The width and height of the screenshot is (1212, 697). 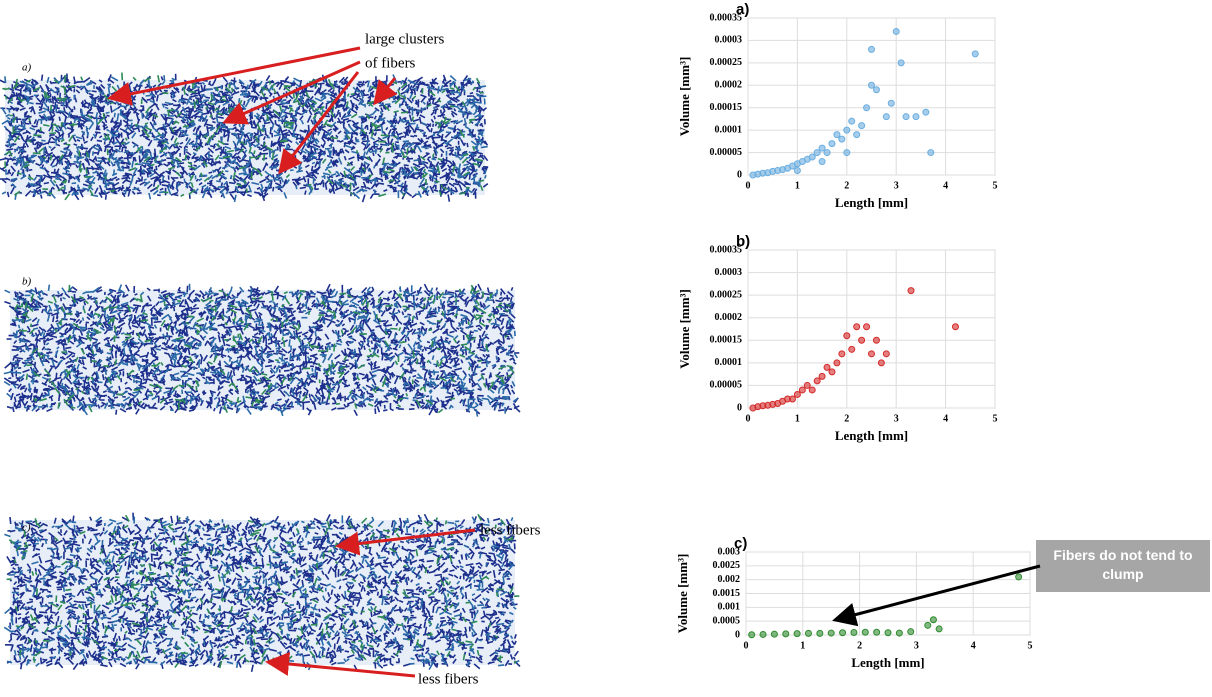 What do you see at coordinates (448, 679) in the screenshot?
I see `annotation: less fibers` at bounding box center [448, 679].